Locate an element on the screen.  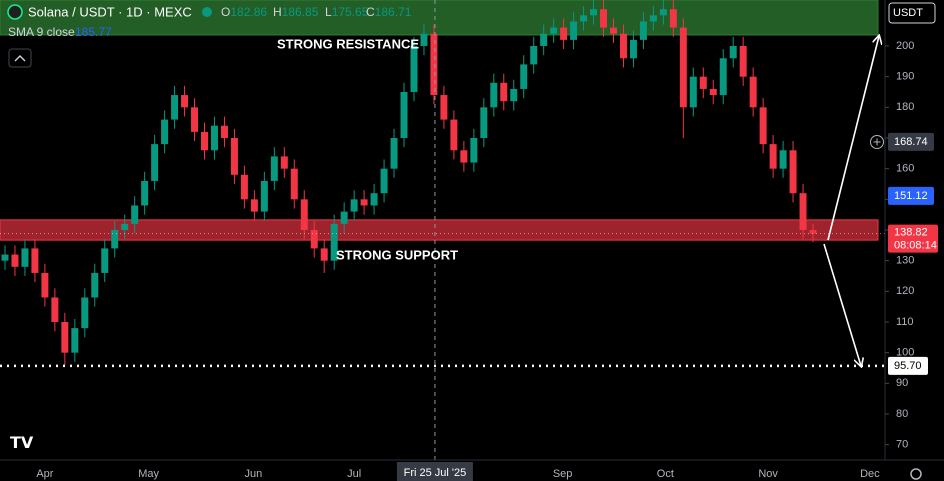
y-tick-label: 200 is located at coordinates (905, 46).